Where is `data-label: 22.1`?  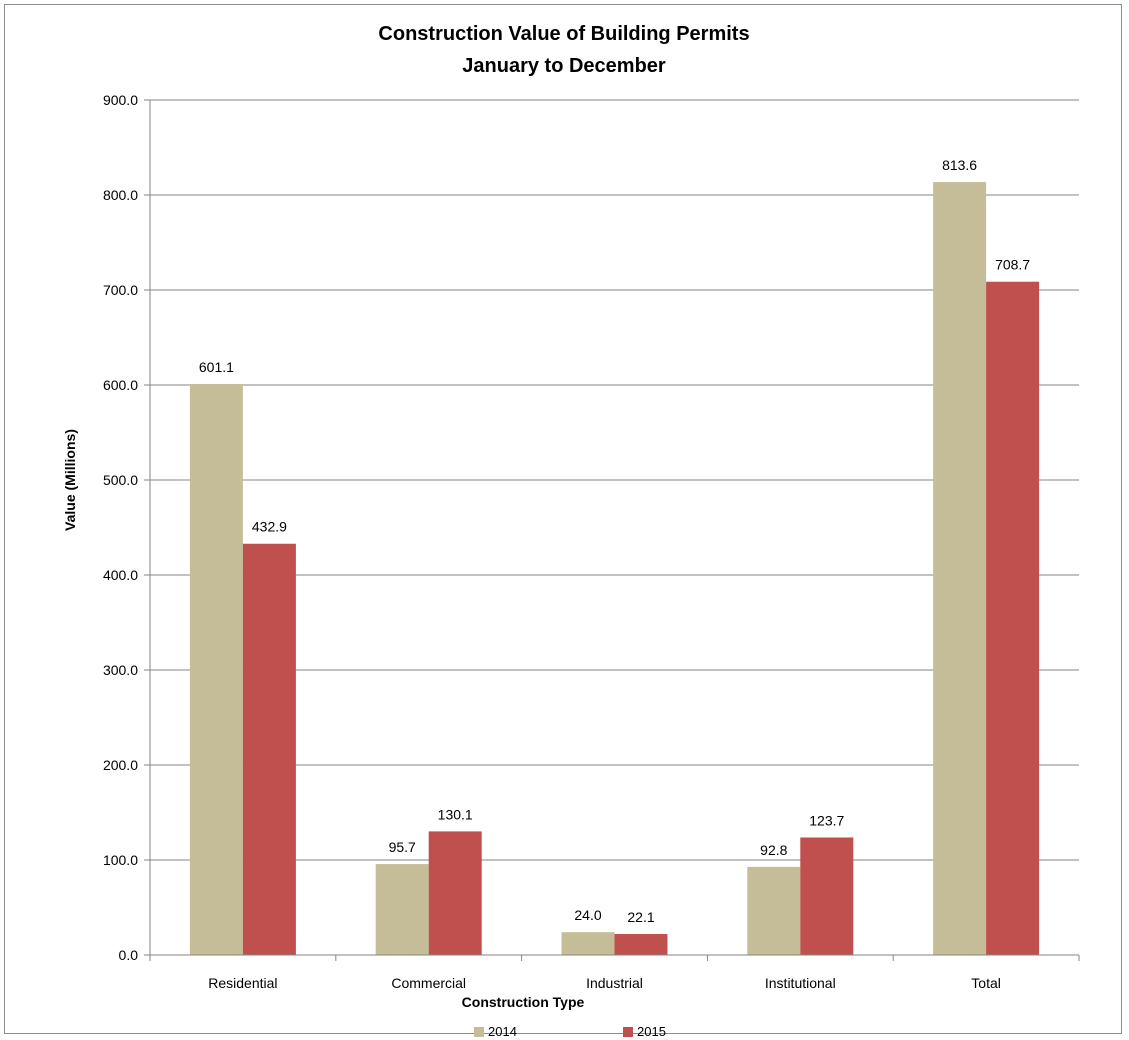
data-label: 22.1 is located at coordinates (640, 917).